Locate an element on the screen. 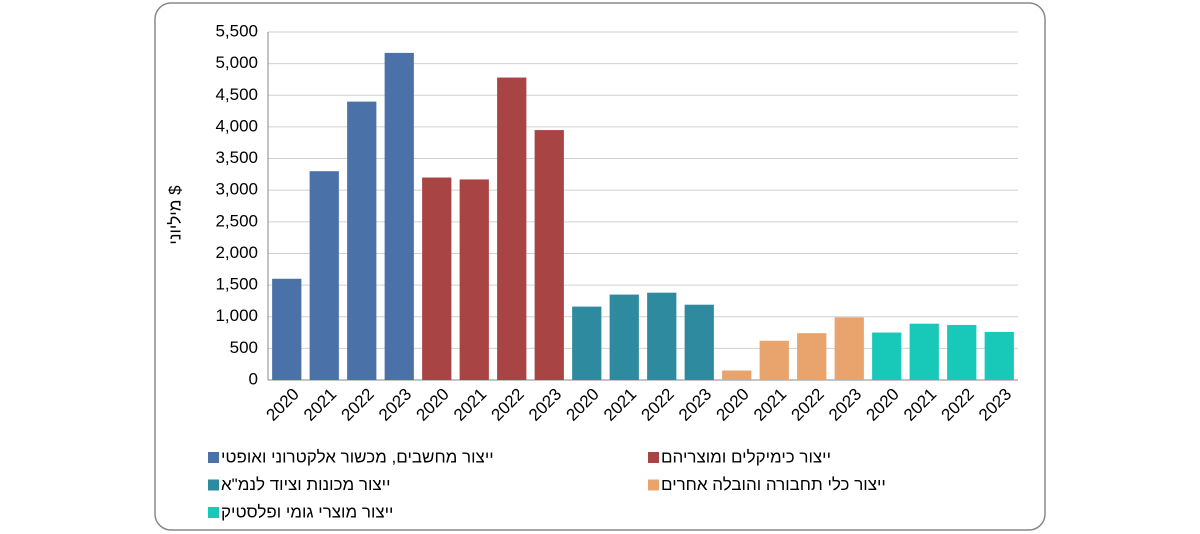 Image resolution: width=1200 pixels, height=534 pixels. y-tick-label: 500 is located at coordinates (244, 347).